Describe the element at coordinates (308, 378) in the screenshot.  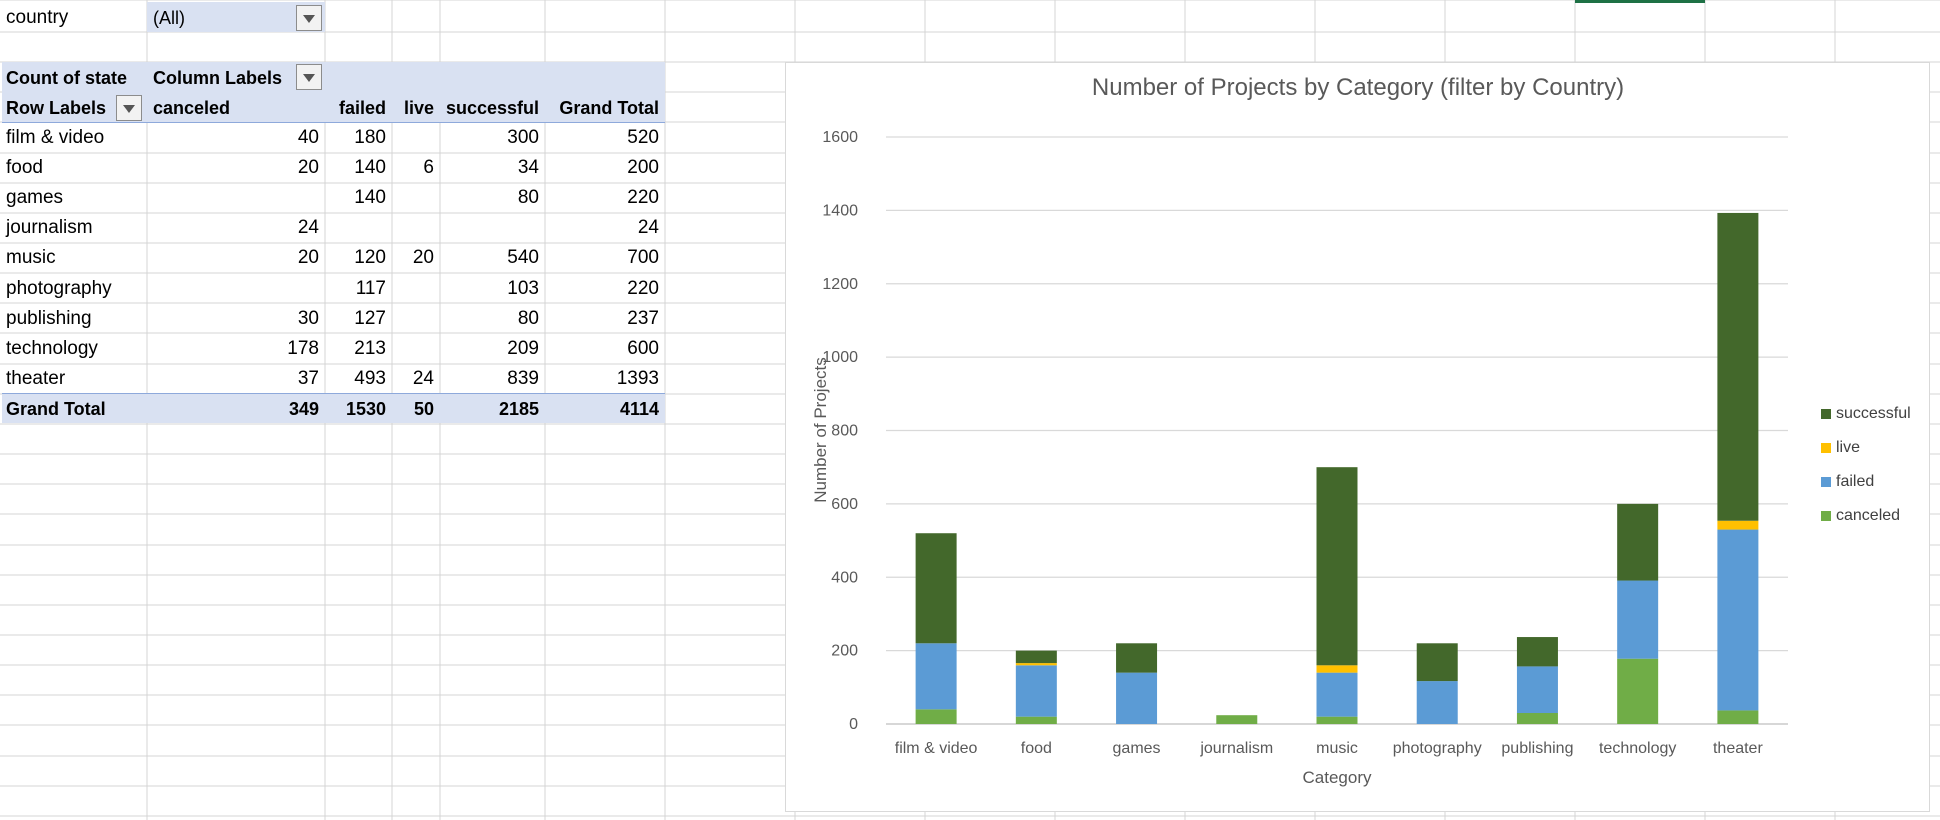
I see `pivot-value-cell: 37` at that location.